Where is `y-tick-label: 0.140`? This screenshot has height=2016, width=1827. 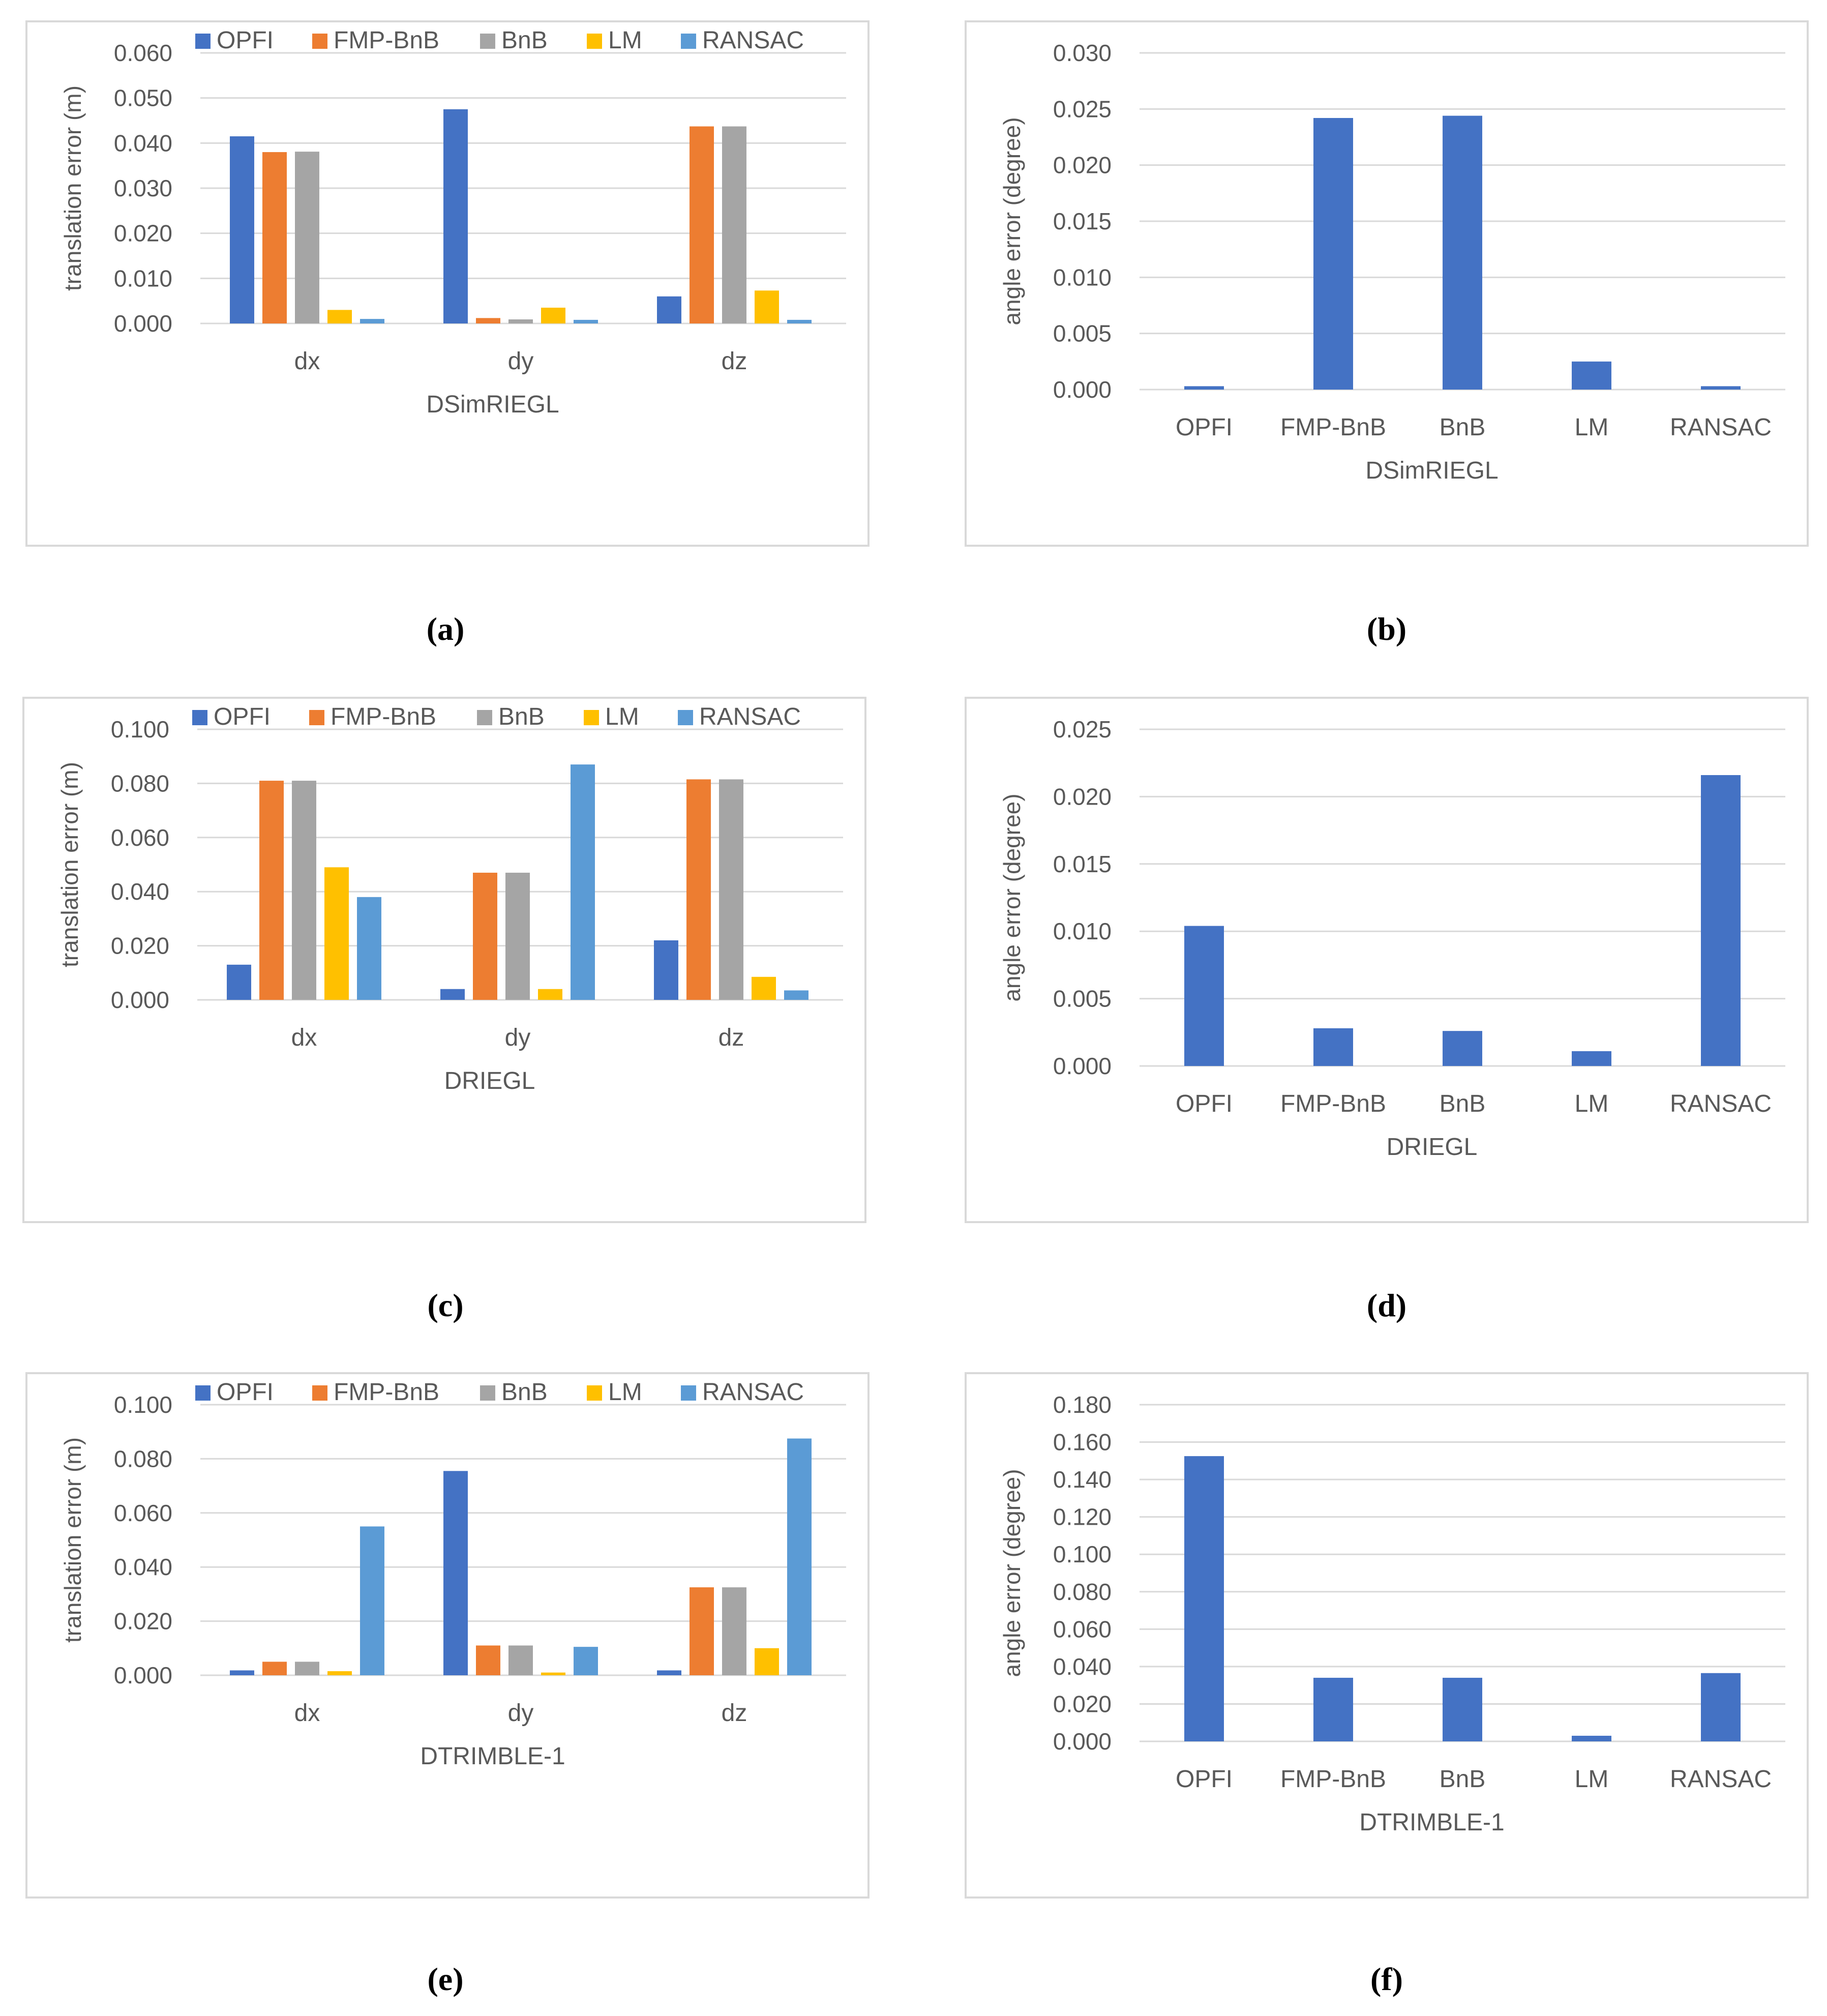 y-tick-label: 0.140 is located at coordinates (1083, 1479).